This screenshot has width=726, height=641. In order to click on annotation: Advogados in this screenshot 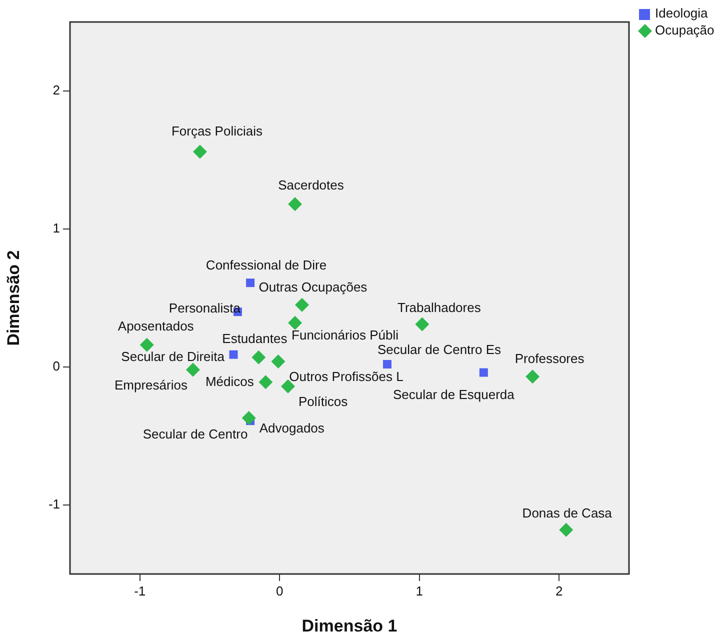, I will do `click(292, 428)`.